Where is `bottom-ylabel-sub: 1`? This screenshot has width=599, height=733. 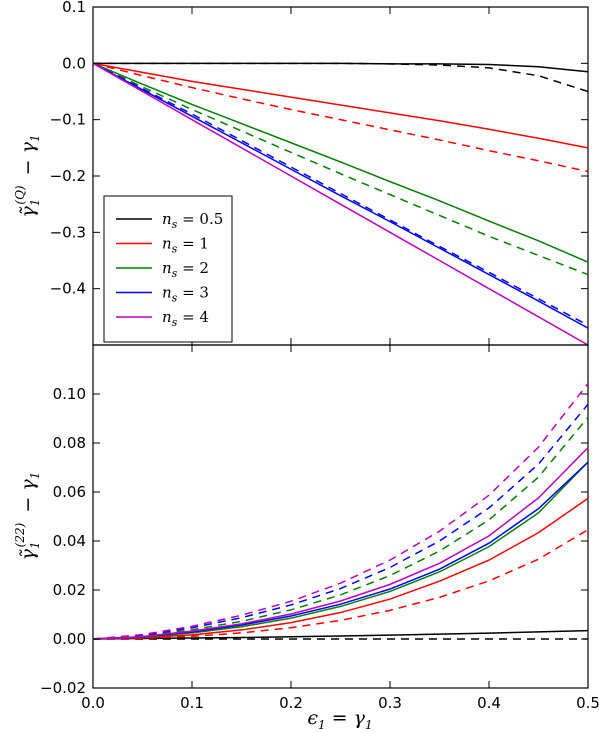
bottom-ylabel-sub: 1 is located at coordinates (35, 545).